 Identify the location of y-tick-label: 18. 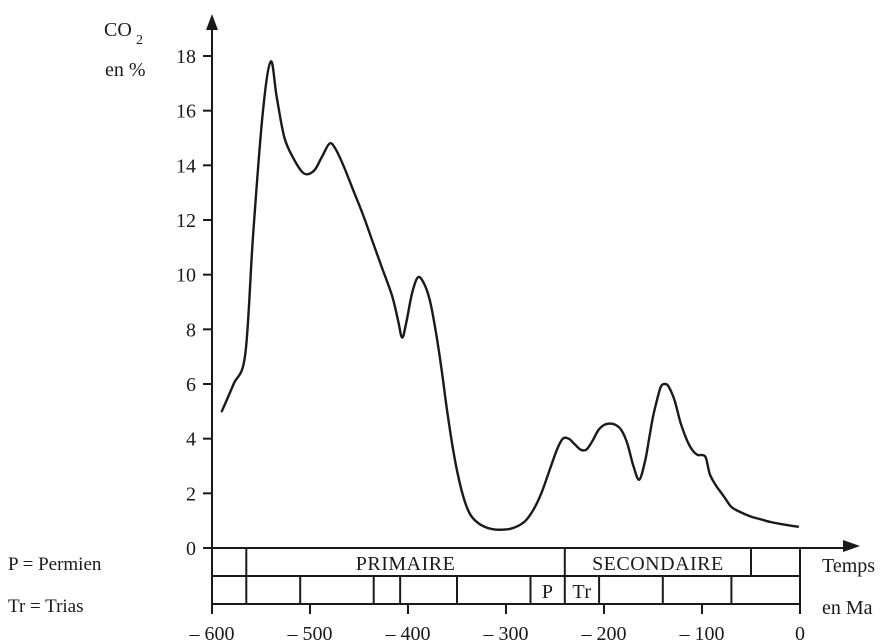
(186, 57).